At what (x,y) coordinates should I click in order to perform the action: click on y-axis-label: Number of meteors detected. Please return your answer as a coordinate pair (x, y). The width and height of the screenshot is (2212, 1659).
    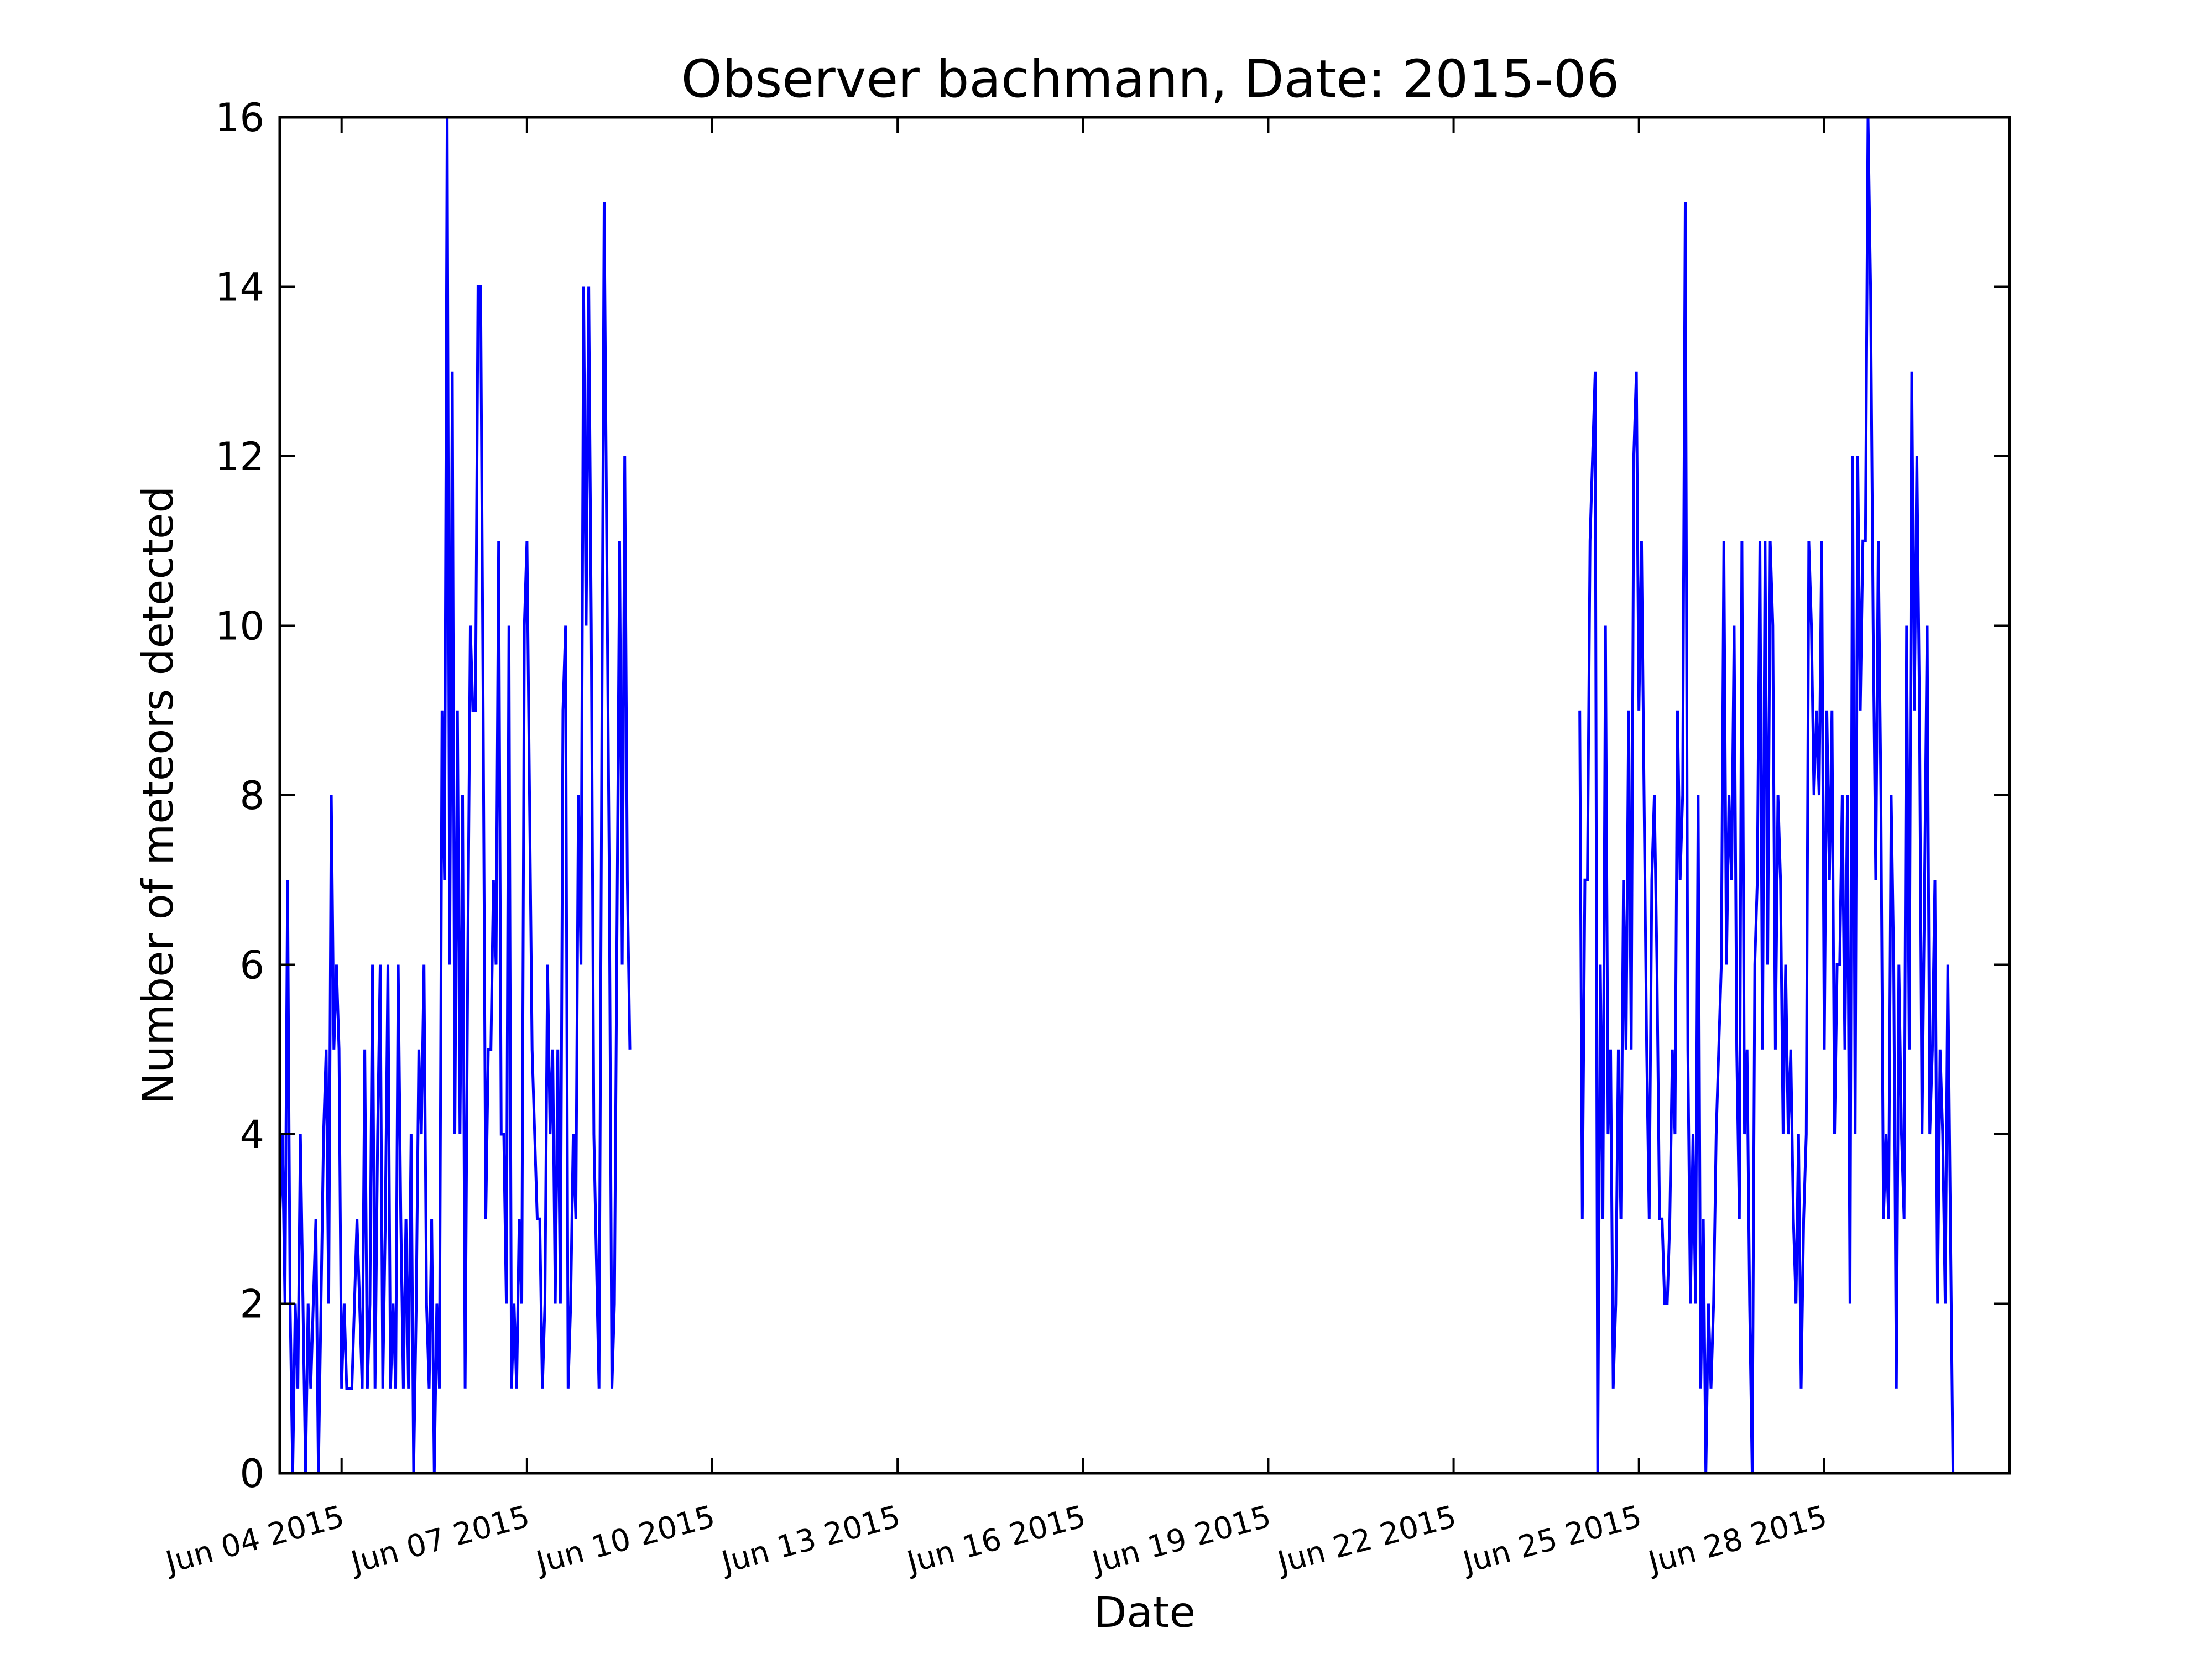
    Looking at the image, I should click on (159, 795).